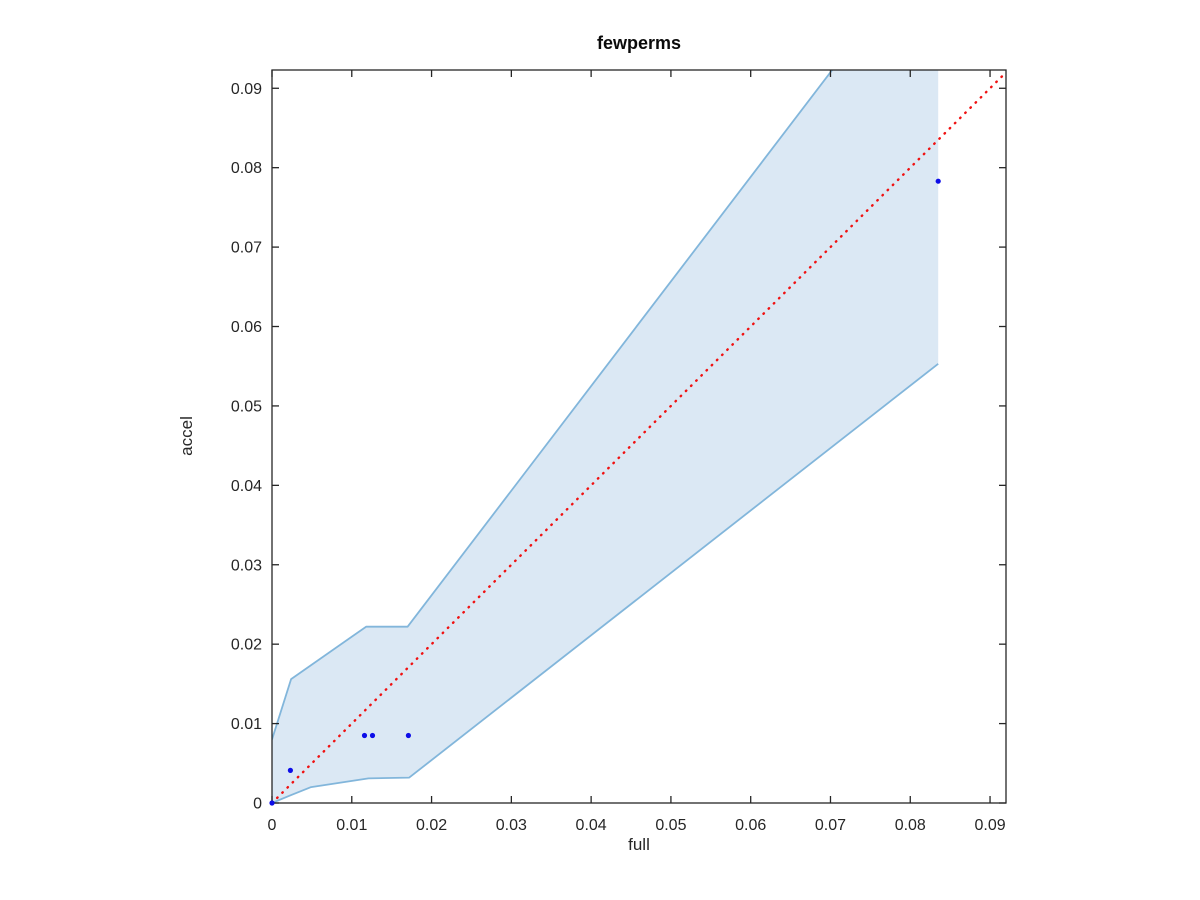  What do you see at coordinates (989, 825) in the screenshot?
I see `x-tick-label: 0.09` at bounding box center [989, 825].